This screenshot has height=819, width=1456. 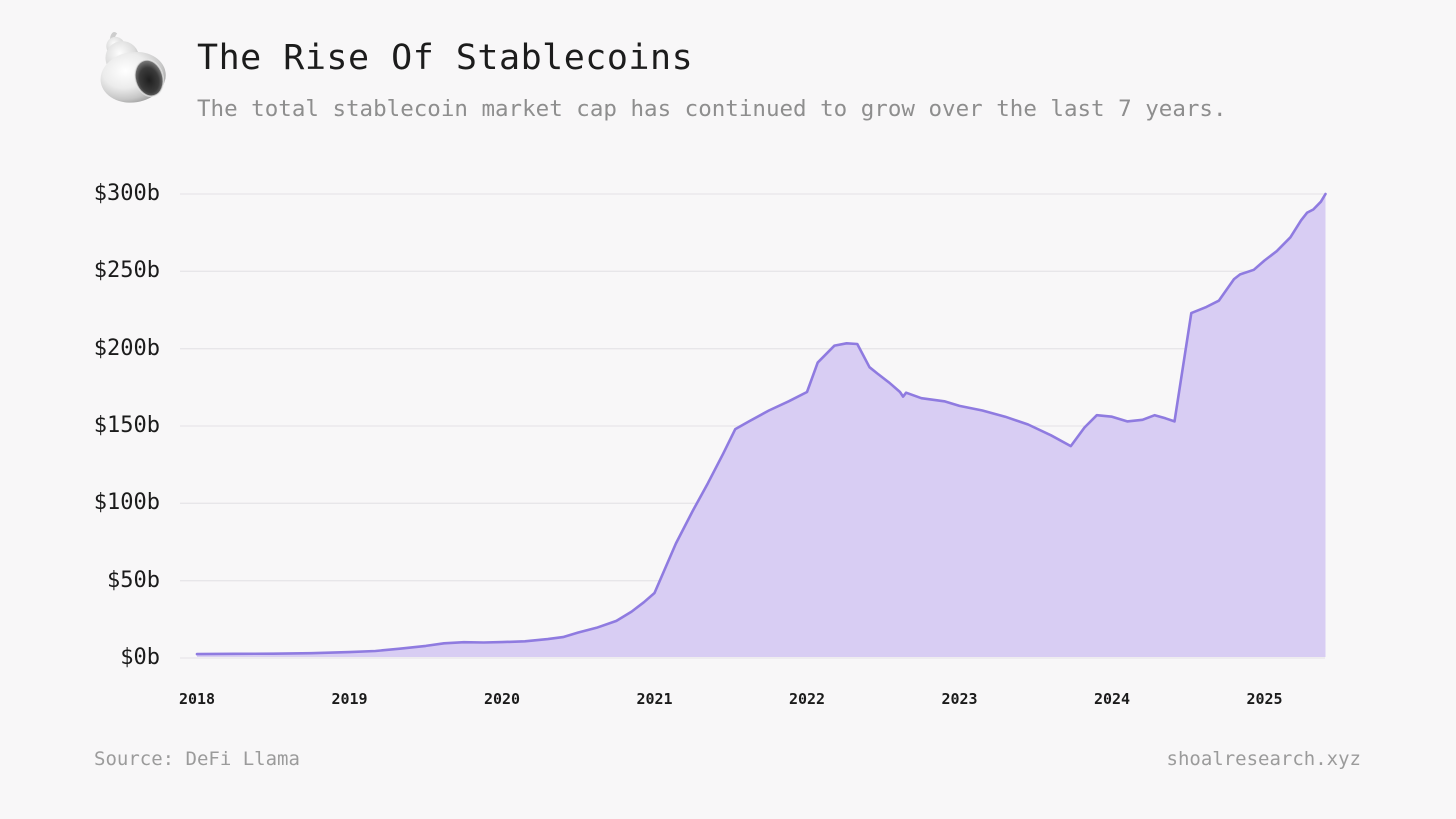 What do you see at coordinates (134, 68) in the screenshot?
I see `seashell-icon` at bounding box center [134, 68].